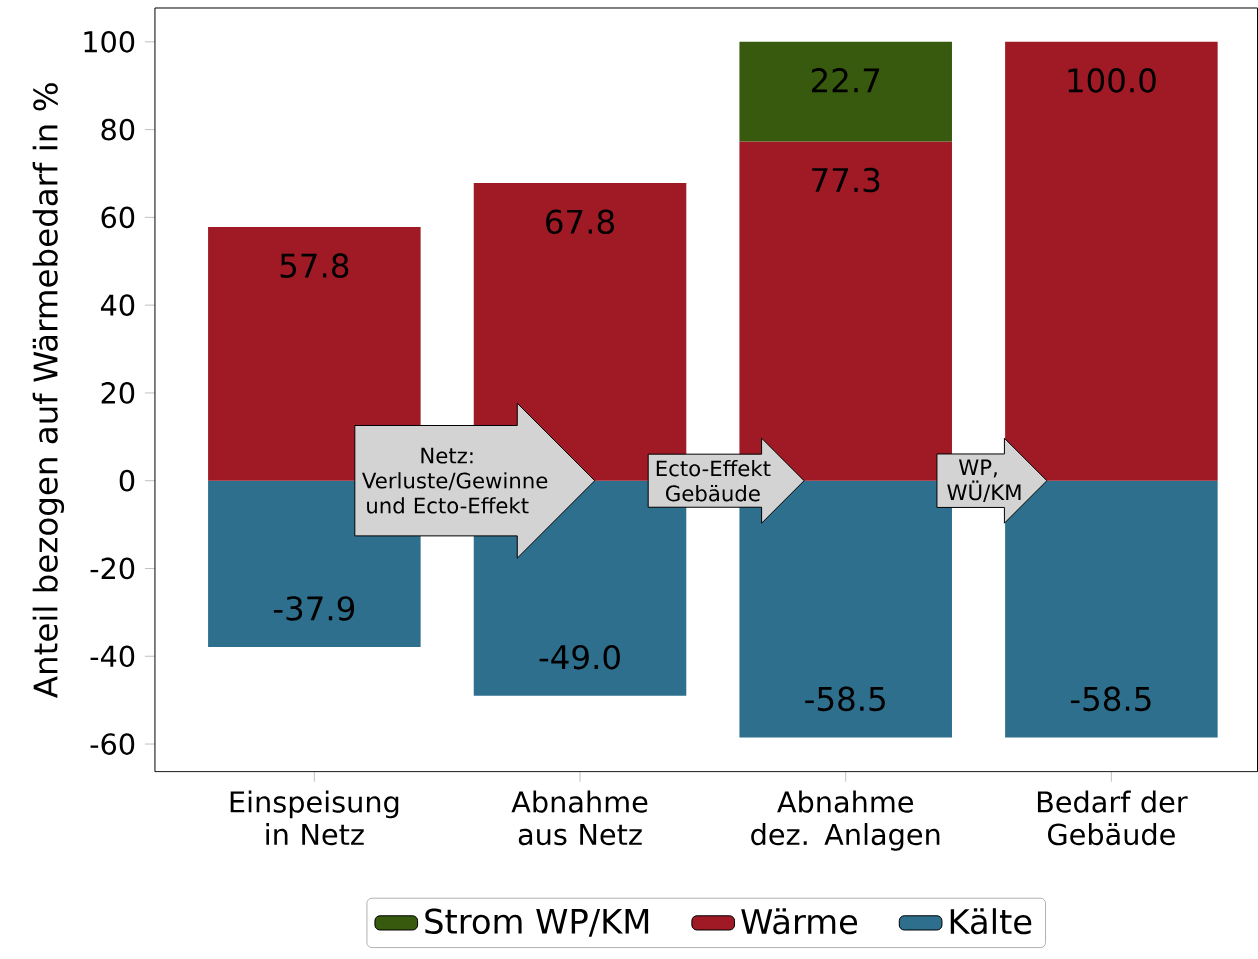 This screenshot has width=1258, height=959. I want to click on x-tick-label: Einspeisung in Netz, so click(314, 818).